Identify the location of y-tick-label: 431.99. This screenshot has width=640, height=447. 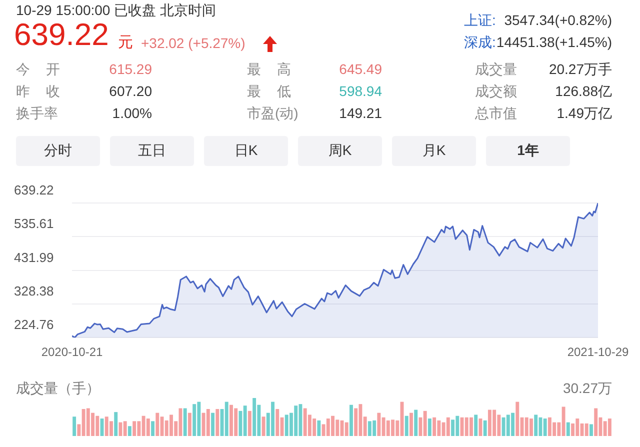
(34, 257).